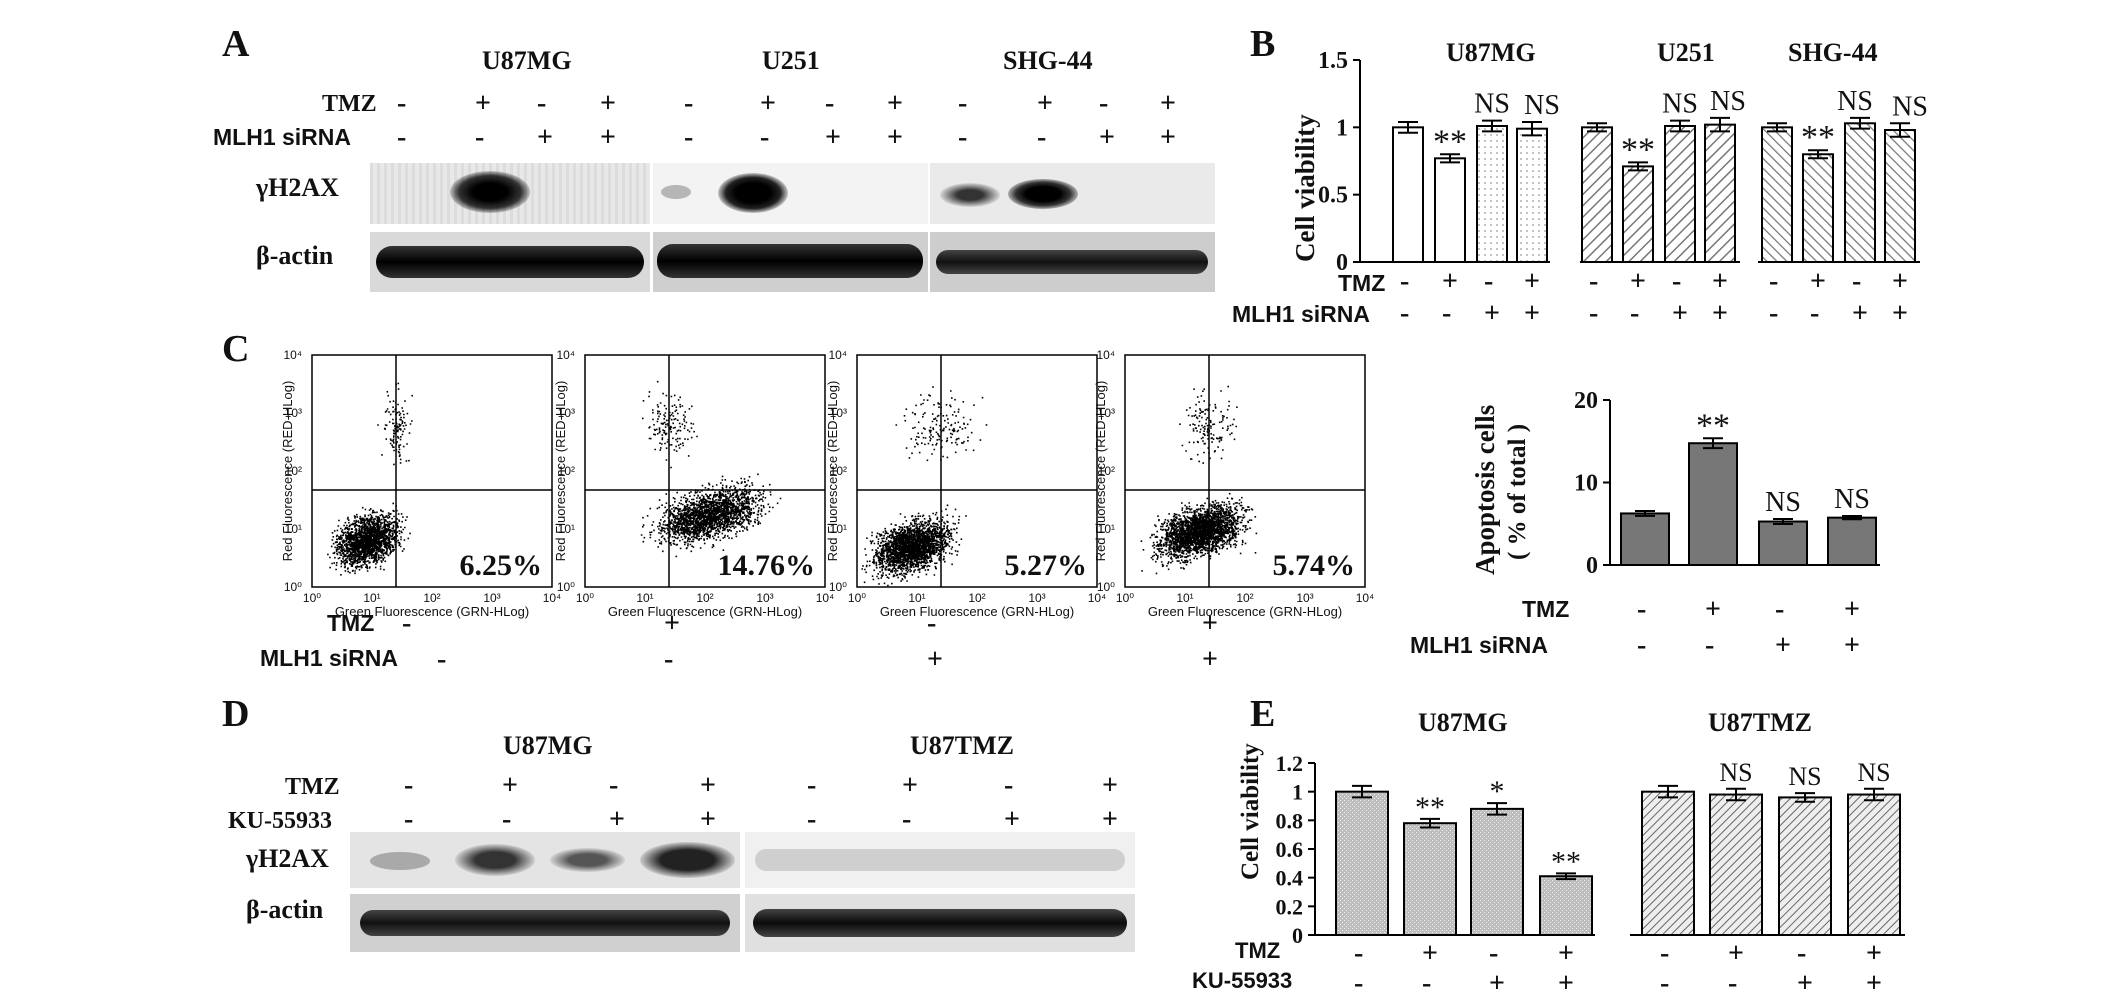 This screenshot has width=2126, height=1004. Describe the element at coordinates (1760, 722) in the screenshot. I see `cell-line-label: U87TMZ` at that location.